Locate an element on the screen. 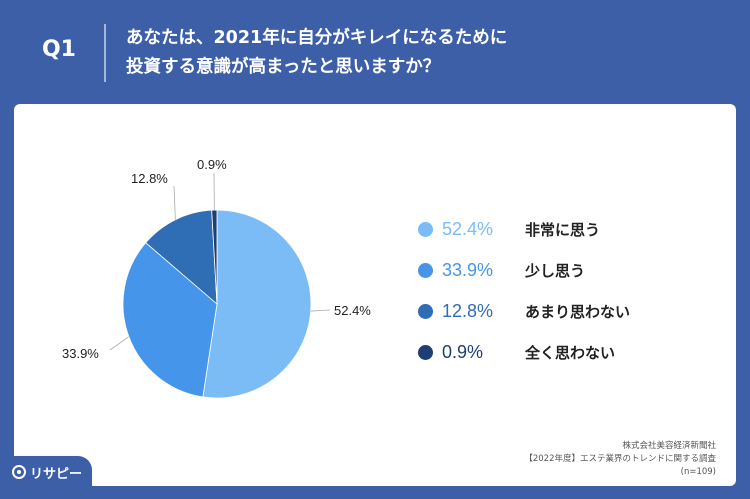 The width and height of the screenshot is (750, 499). legend-swatch-not-at-all is located at coordinates (425, 352).